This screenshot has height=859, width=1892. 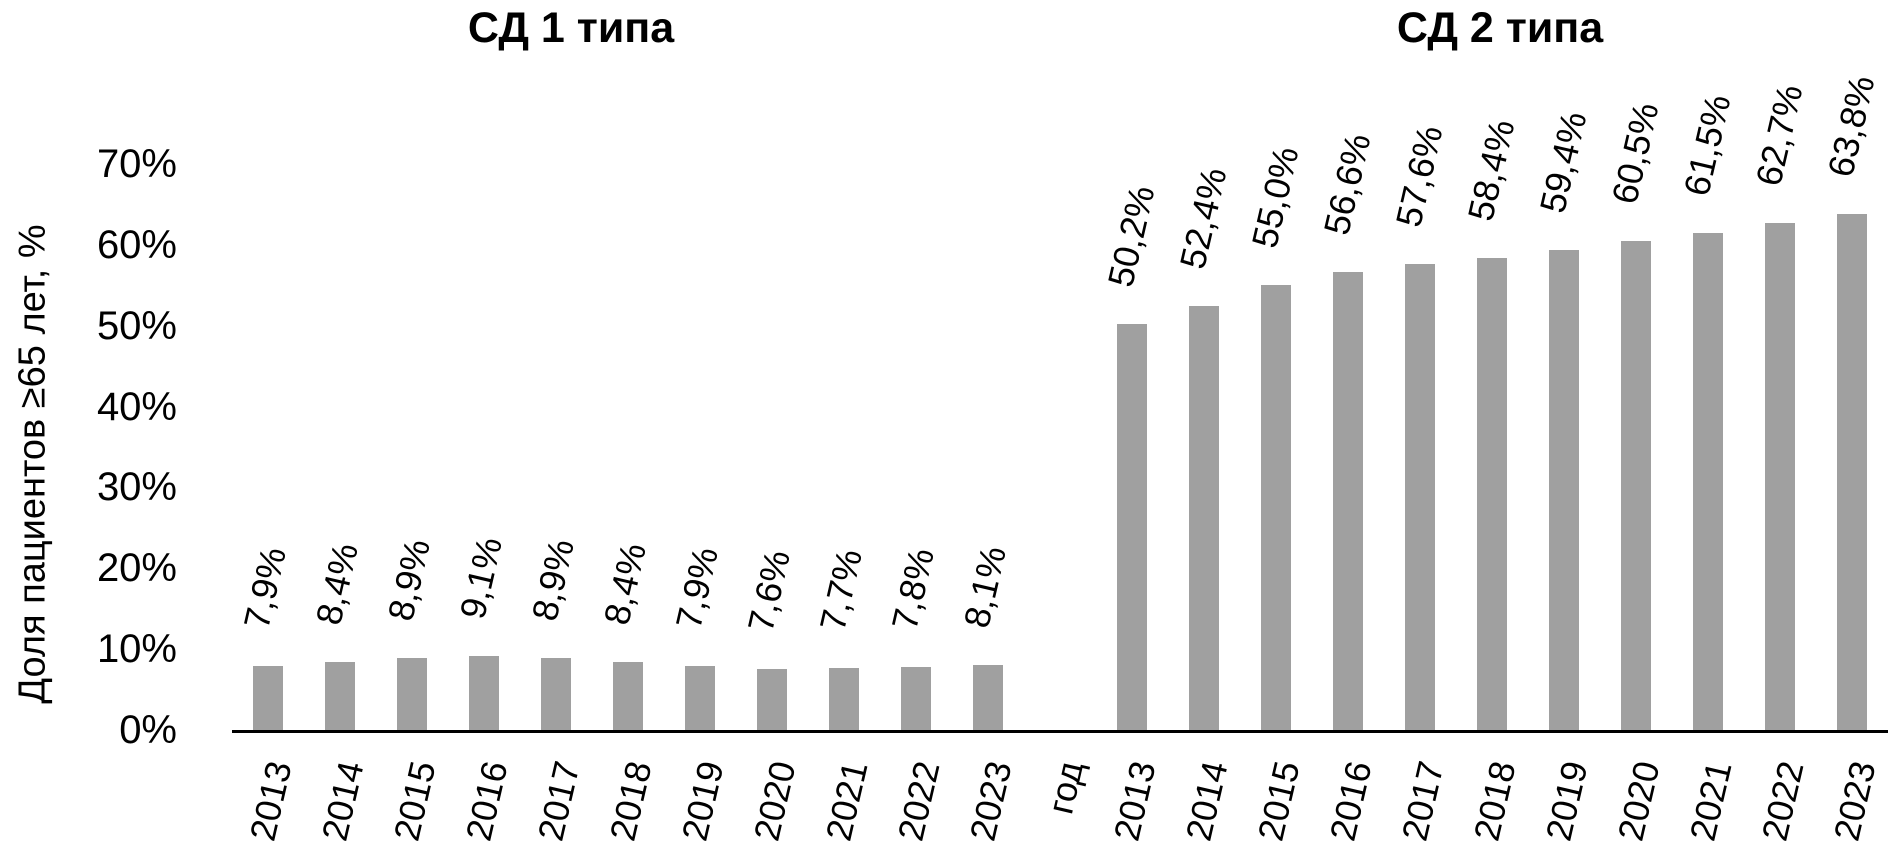 I want to click on bar-slot: 7,6% 2020, so click(x=772, y=504).